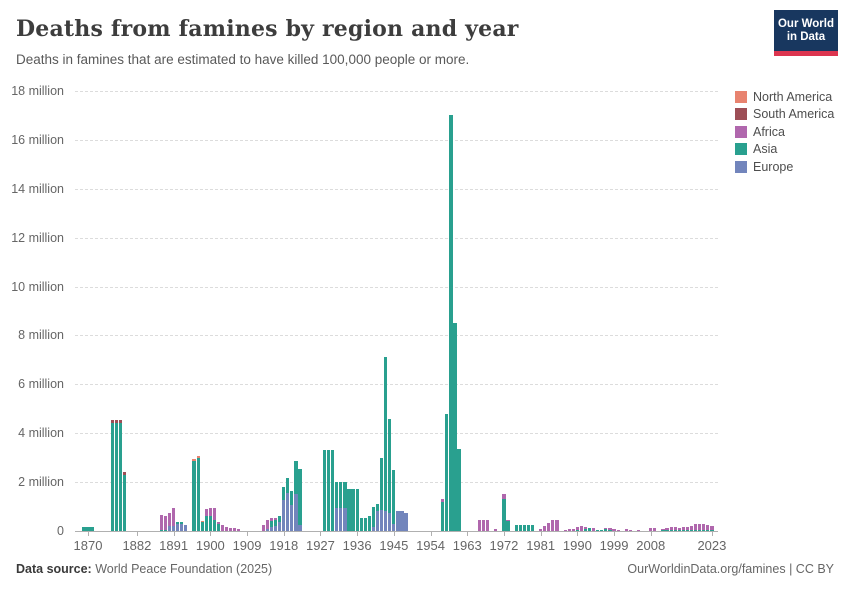  What do you see at coordinates (706, 569) in the screenshot?
I see `owid-url-link: OurWorldinData.org/famines` at bounding box center [706, 569].